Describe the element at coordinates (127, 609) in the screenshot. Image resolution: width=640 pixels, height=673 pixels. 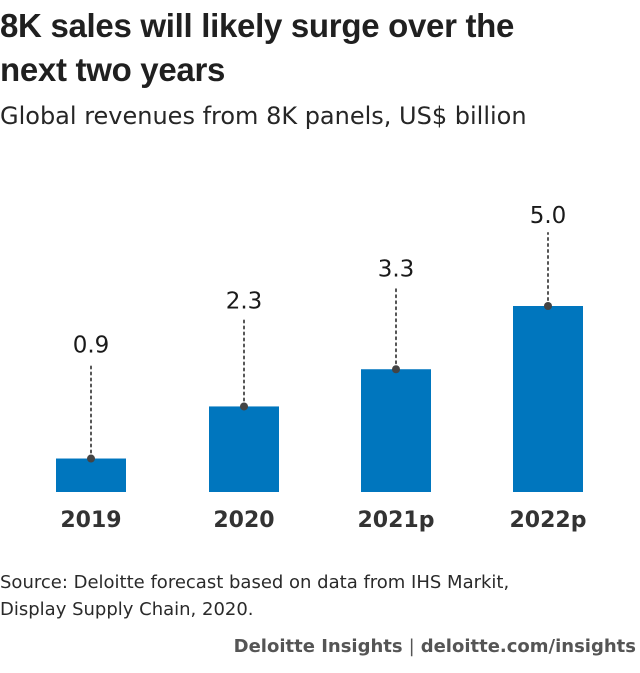
I see `source-line-2: Display Supply Chain, 2020.` at that location.